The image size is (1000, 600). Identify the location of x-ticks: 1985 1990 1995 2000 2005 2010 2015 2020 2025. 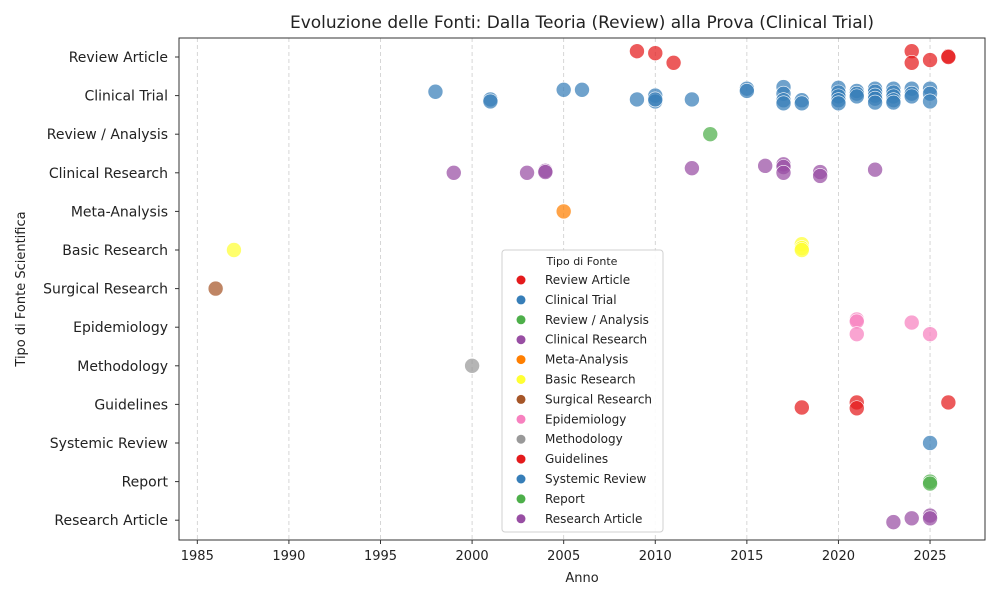
(564, 552).